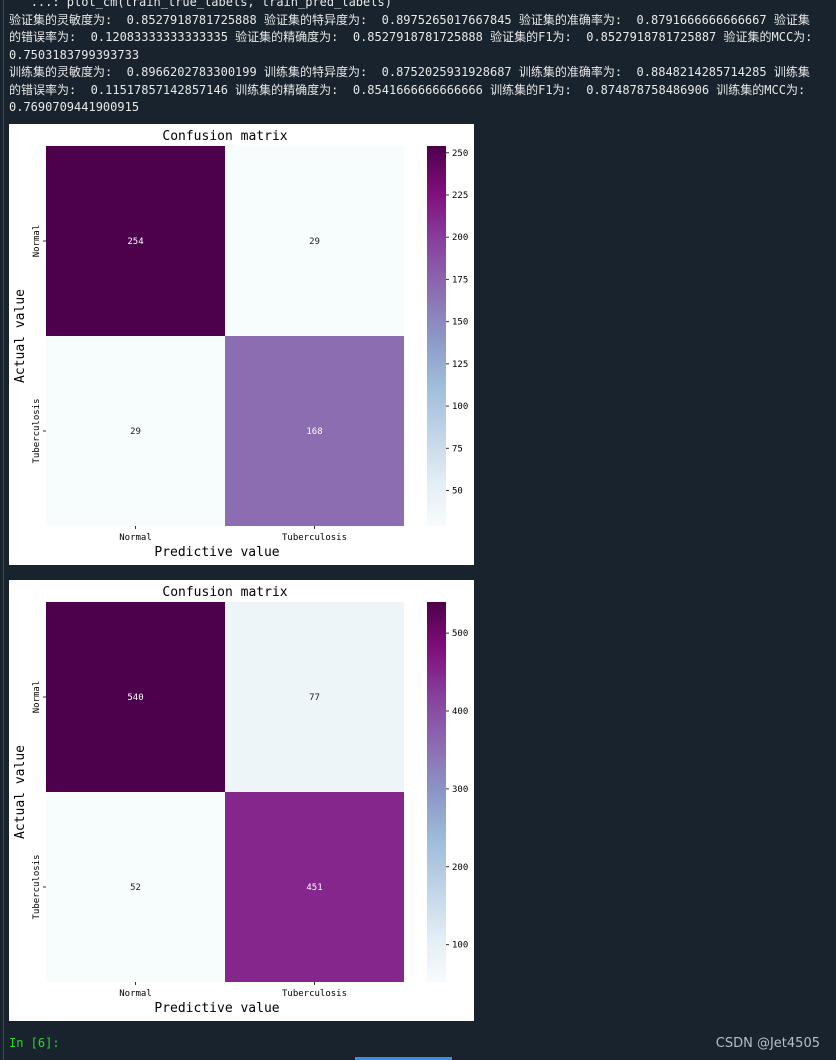  Describe the element at coordinates (460, 323) in the screenshot. I see `colorbar-tick-label: 150` at that location.